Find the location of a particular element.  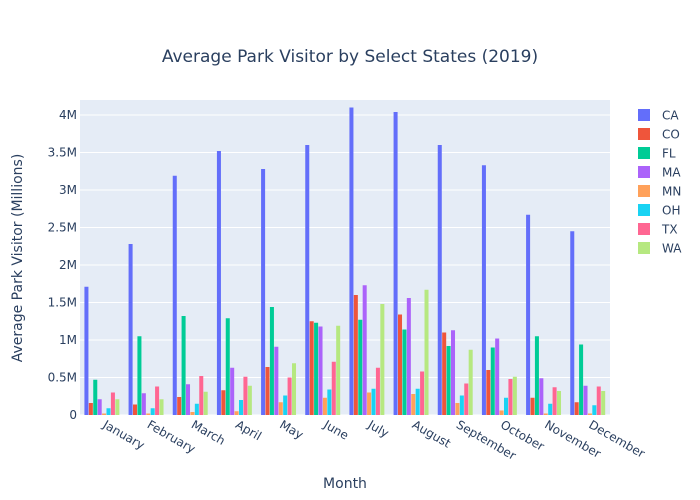

bar-ma-september is located at coordinates (453, 372).